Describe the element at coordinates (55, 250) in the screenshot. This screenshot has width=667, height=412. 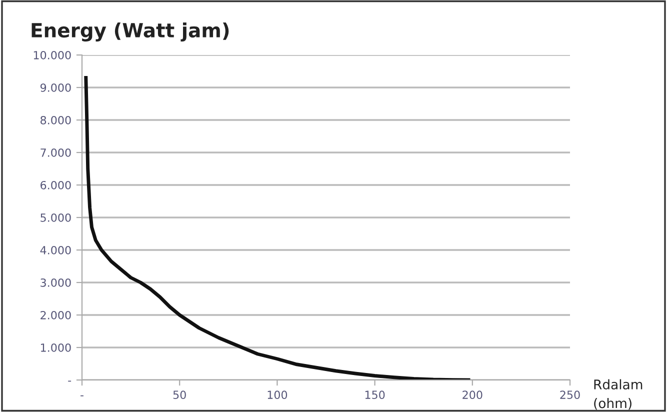
I see `y-tick-label: 4.000` at that location.